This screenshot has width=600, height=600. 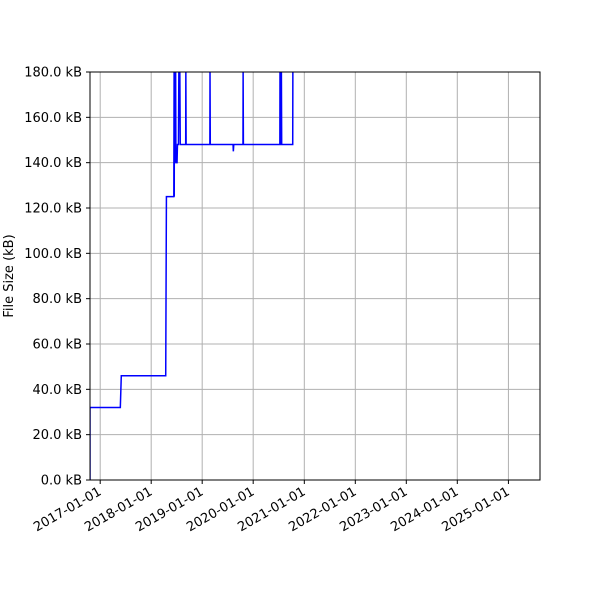 What do you see at coordinates (53, 209) in the screenshot?
I see `y-tick-label: 120.0 kB` at bounding box center [53, 209].